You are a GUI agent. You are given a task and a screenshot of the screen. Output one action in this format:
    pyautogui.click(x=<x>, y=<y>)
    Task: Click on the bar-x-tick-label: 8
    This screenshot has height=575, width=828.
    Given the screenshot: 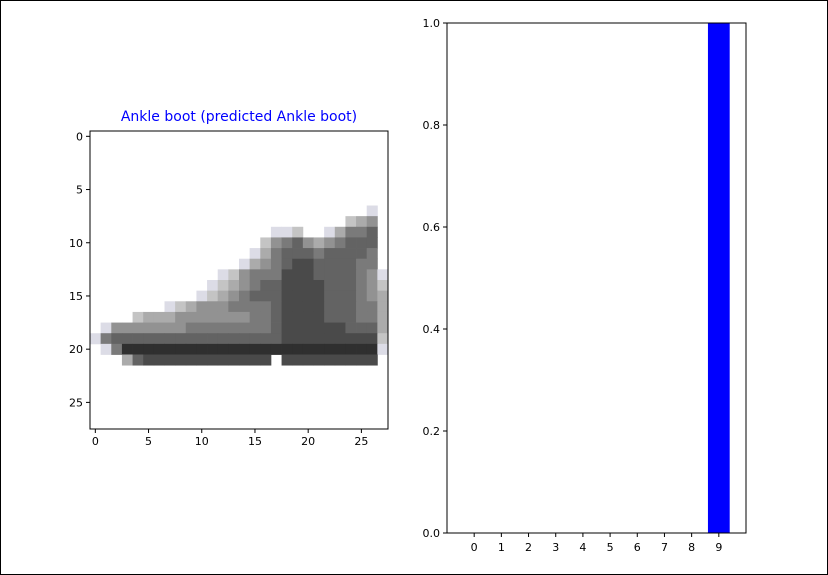 What is the action you would take?
    pyautogui.click(x=691, y=547)
    